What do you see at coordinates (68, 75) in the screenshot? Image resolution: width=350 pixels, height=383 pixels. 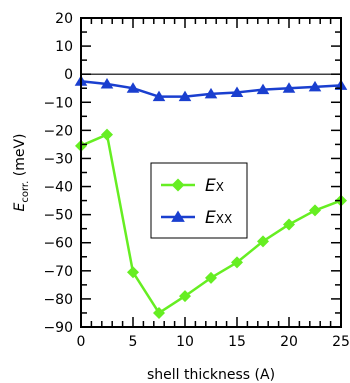 I see `y-tick-label: 0` at bounding box center [68, 75].